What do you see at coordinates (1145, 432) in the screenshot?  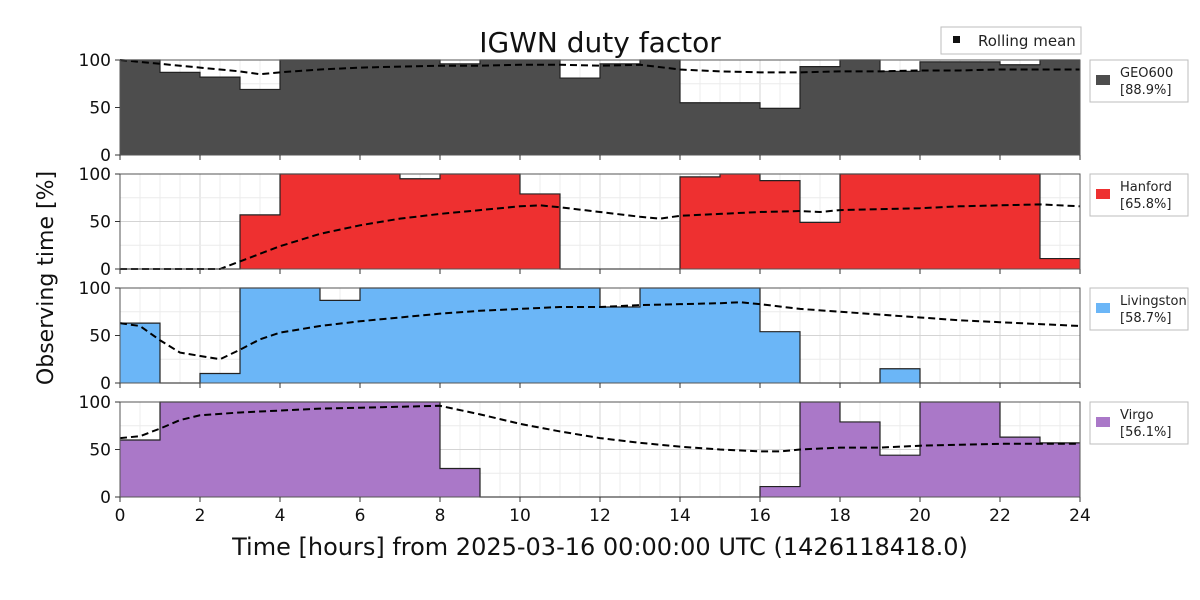 I see `legend-series-summary: [56.1%]` at bounding box center [1145, 432].